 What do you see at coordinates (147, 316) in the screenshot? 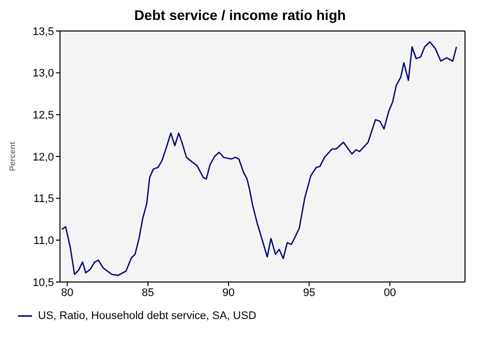
I see `legend-label: US, Ratio, Household debt service, SA, USD` at bounding box center [147, 316].